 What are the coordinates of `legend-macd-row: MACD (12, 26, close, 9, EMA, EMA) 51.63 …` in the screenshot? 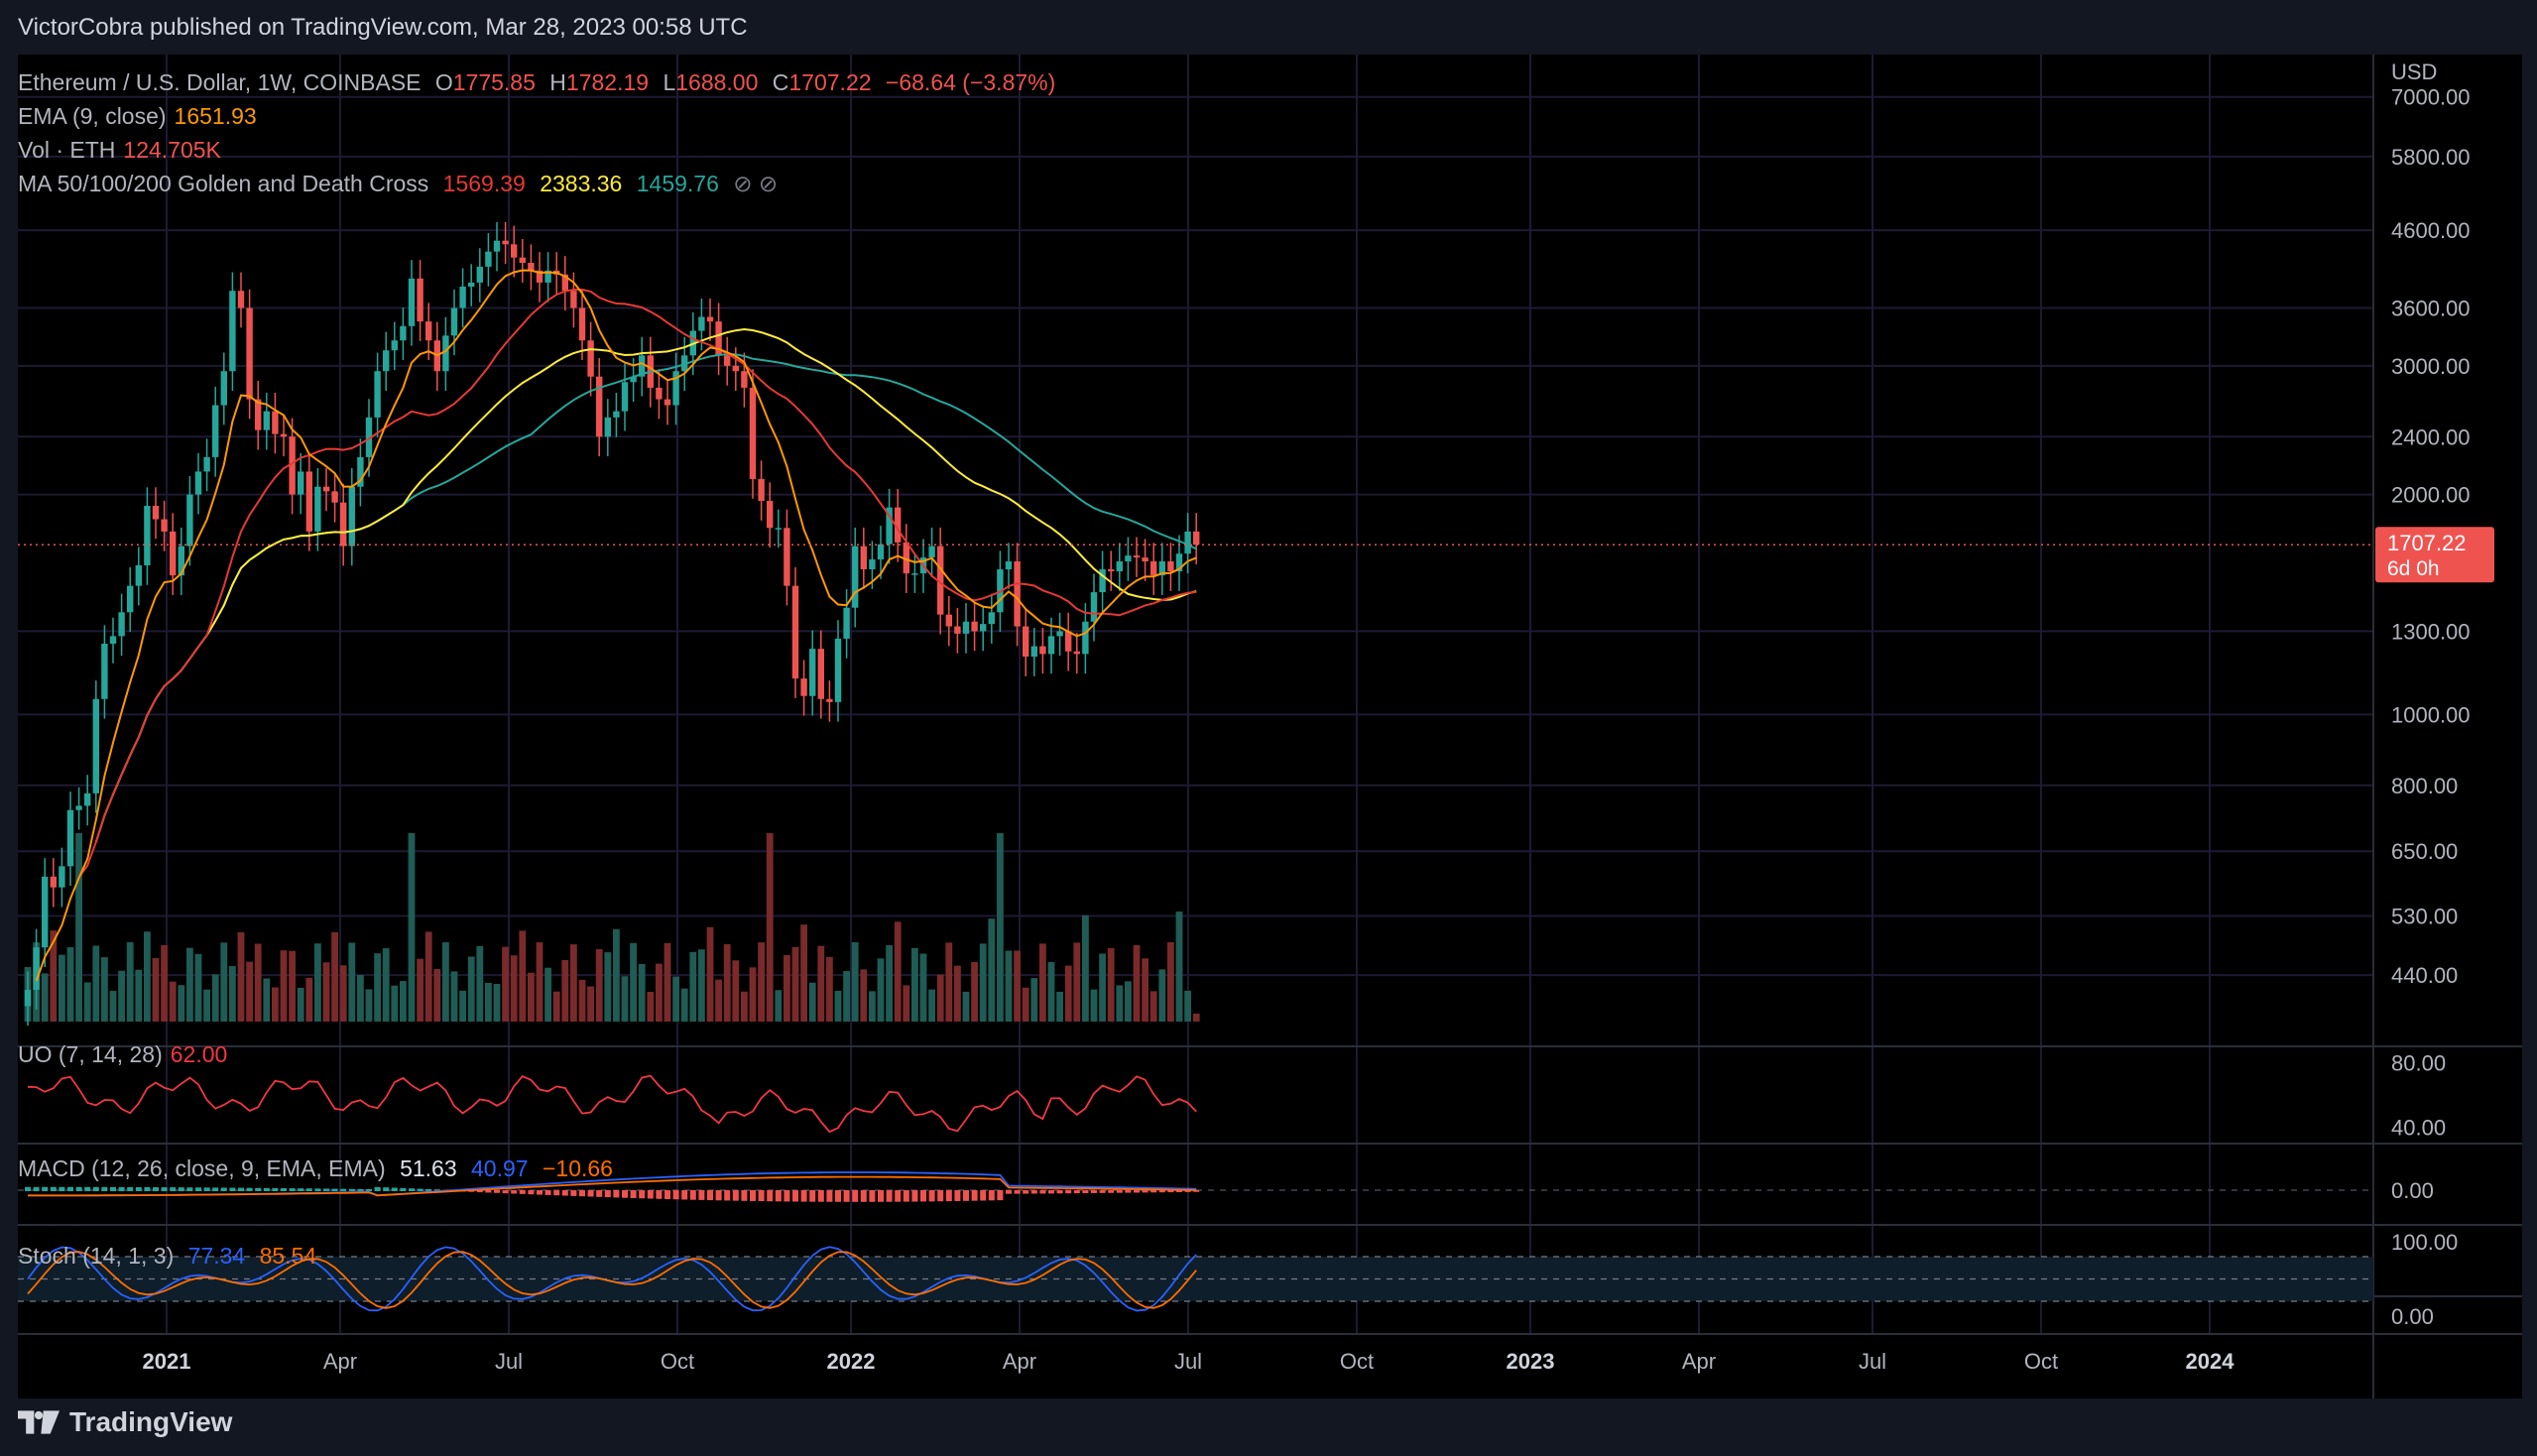 It's located at (319, 1168).